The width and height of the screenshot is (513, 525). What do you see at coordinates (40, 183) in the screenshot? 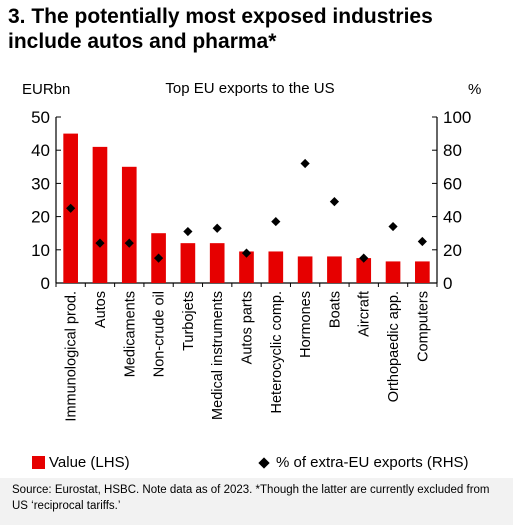
I see `left-tick-label: 30` at bounding box center [40, 183].